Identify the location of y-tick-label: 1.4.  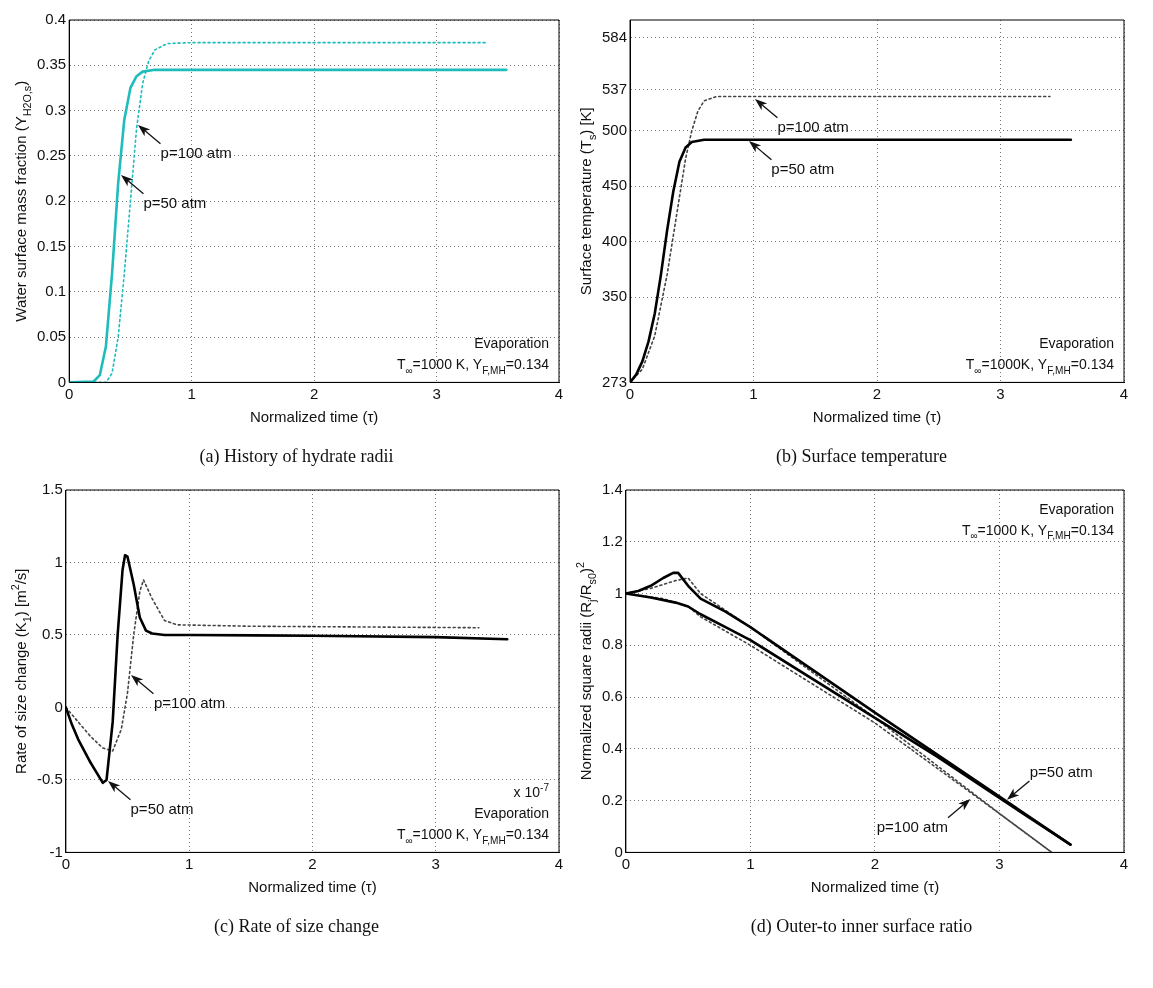
(612, 489).